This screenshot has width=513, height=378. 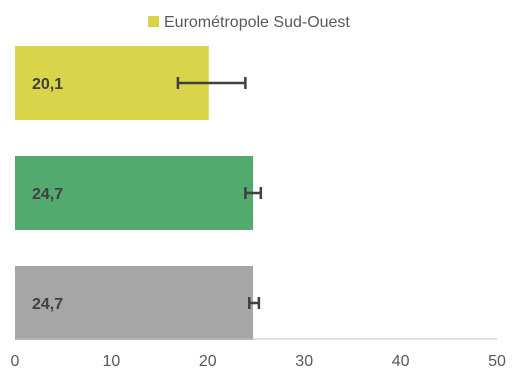 What do you see at coordinates (497, 361) in the screenshot?
I see `x-tick-label-50: 50` at bounding box center [497, 361].